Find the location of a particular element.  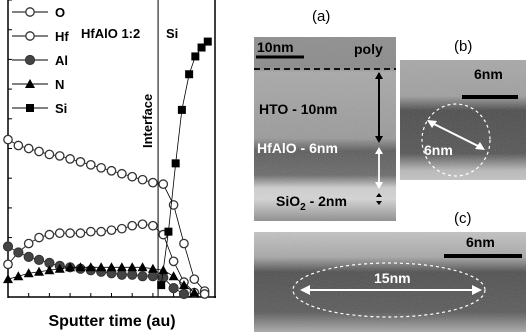

legend-marker-si is located at coordinates (30, 108).